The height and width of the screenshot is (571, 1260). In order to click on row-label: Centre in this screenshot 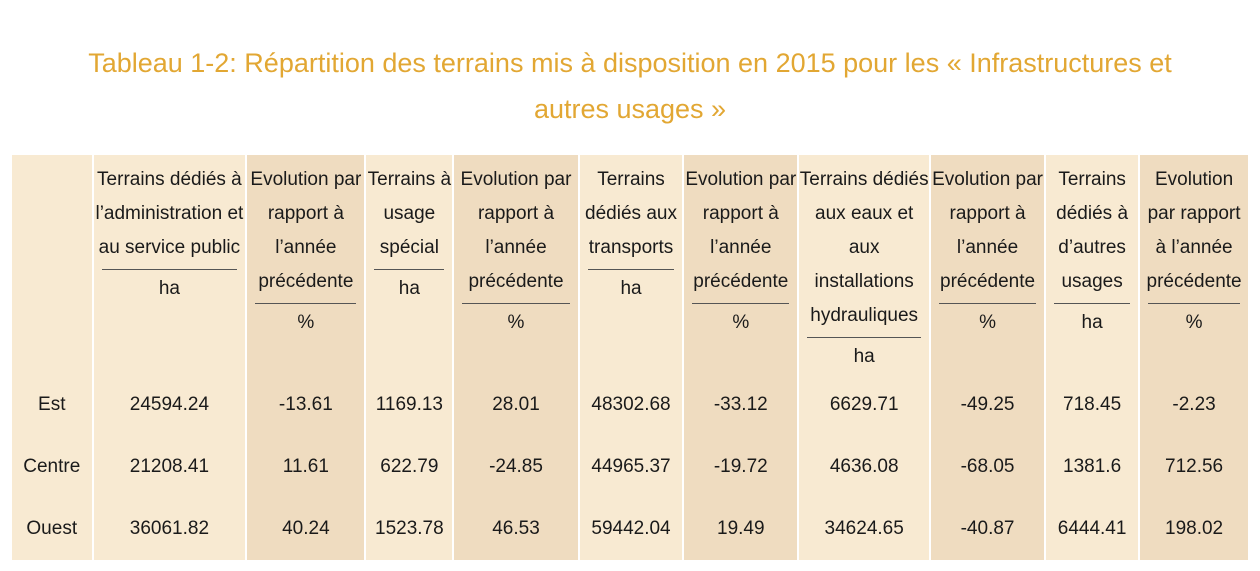, I will do `click(52, 467)`.